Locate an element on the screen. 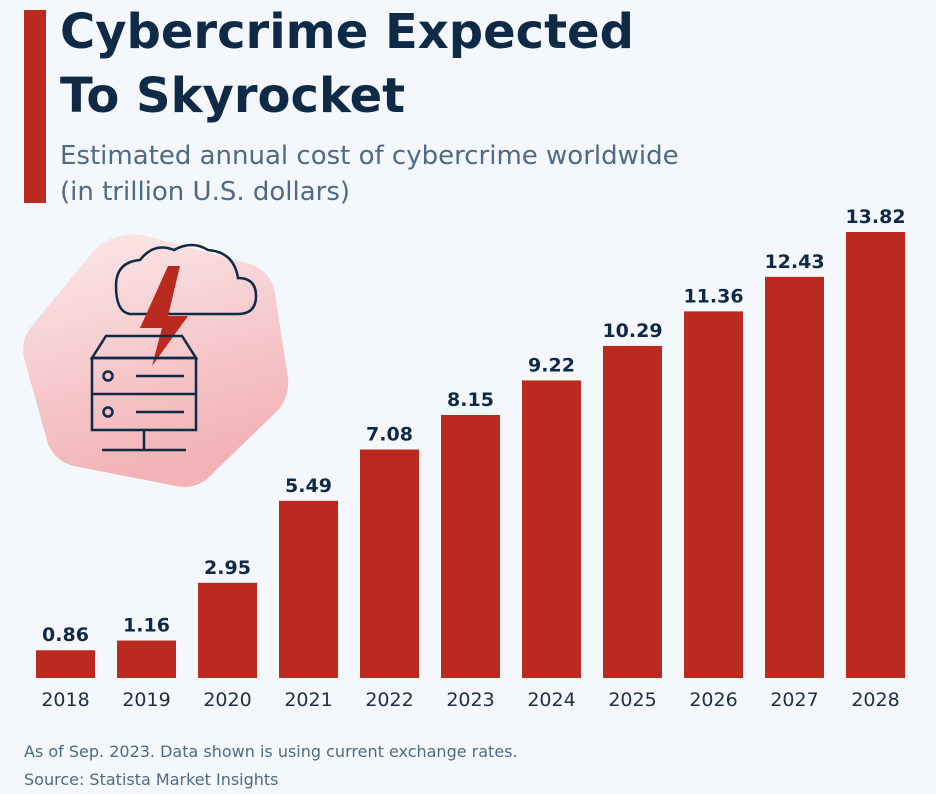  bar-2022 is located at coordinates (389, 563).